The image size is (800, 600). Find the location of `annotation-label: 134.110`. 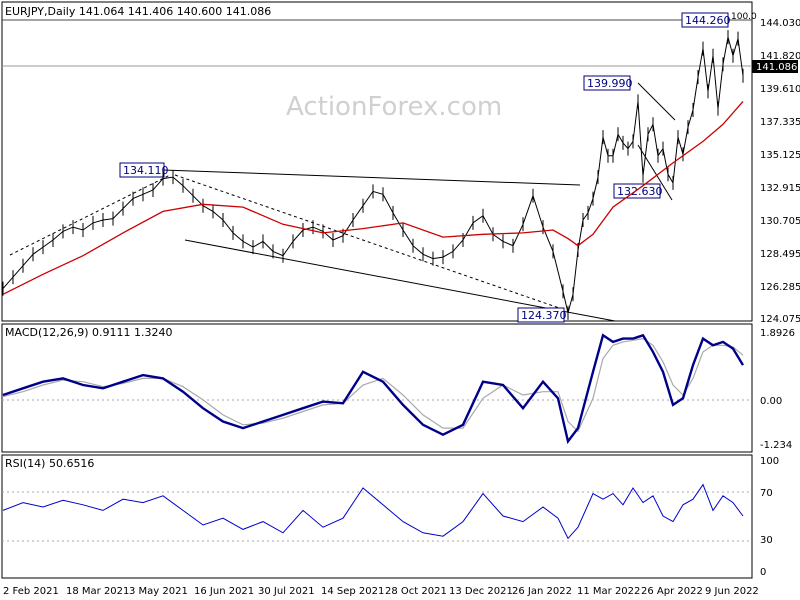

annotation-label: 134.110 is located at coordinates (146, 170).